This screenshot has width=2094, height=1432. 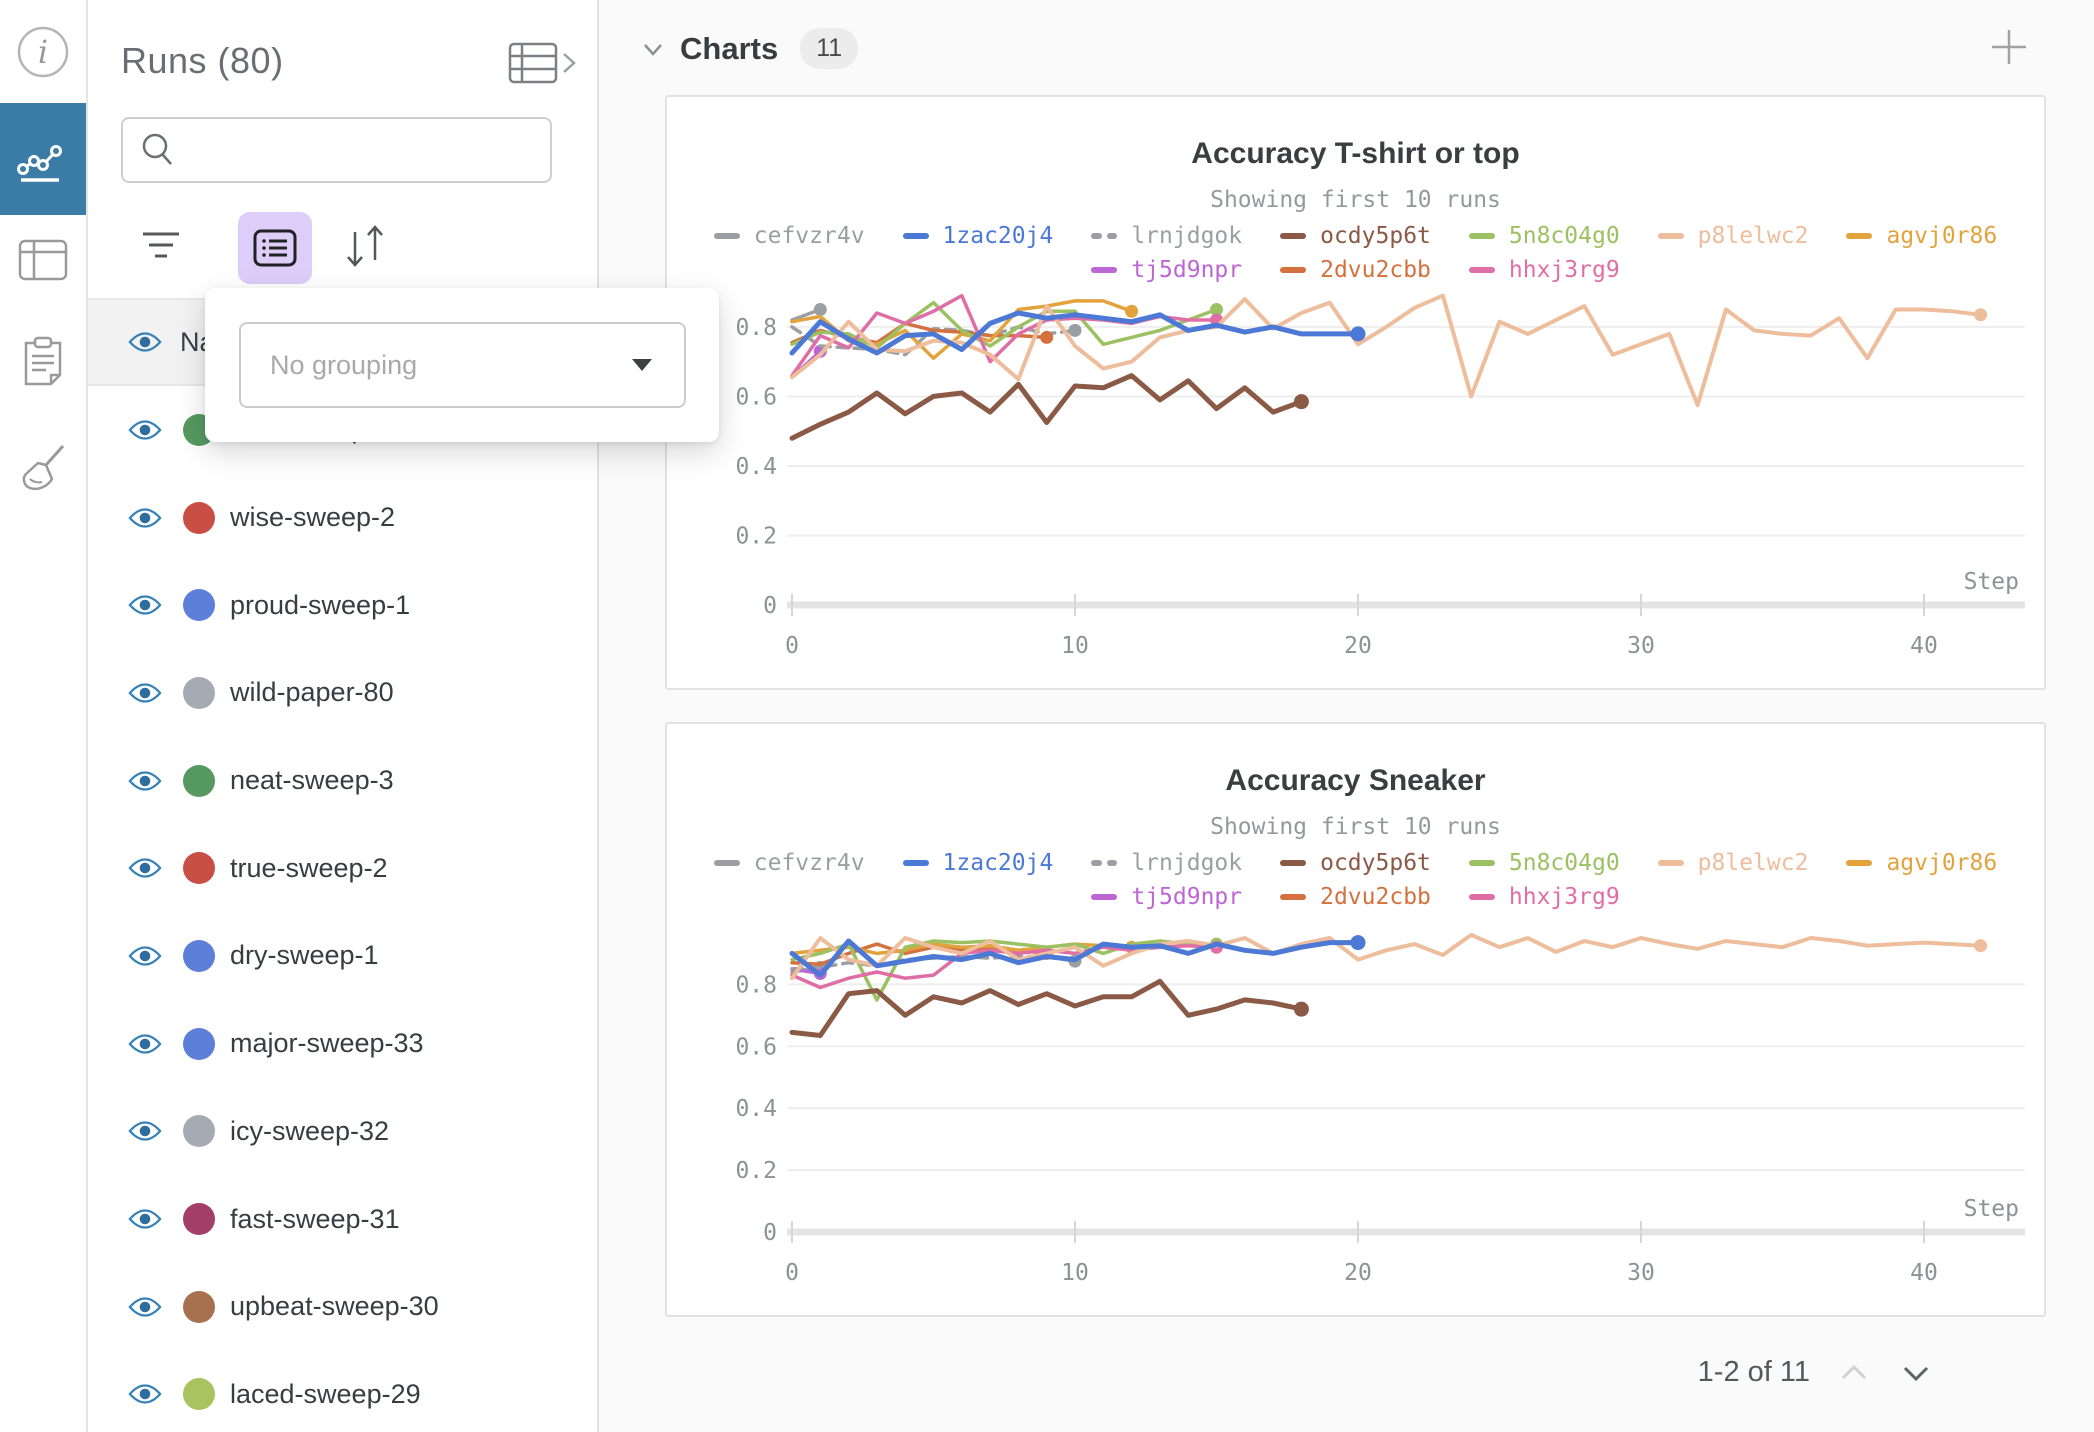 What do you see at coordinates (312, 780) in the screenshot?
I see `run-name: neat-sweep-3` at bounding box center [312, 780].